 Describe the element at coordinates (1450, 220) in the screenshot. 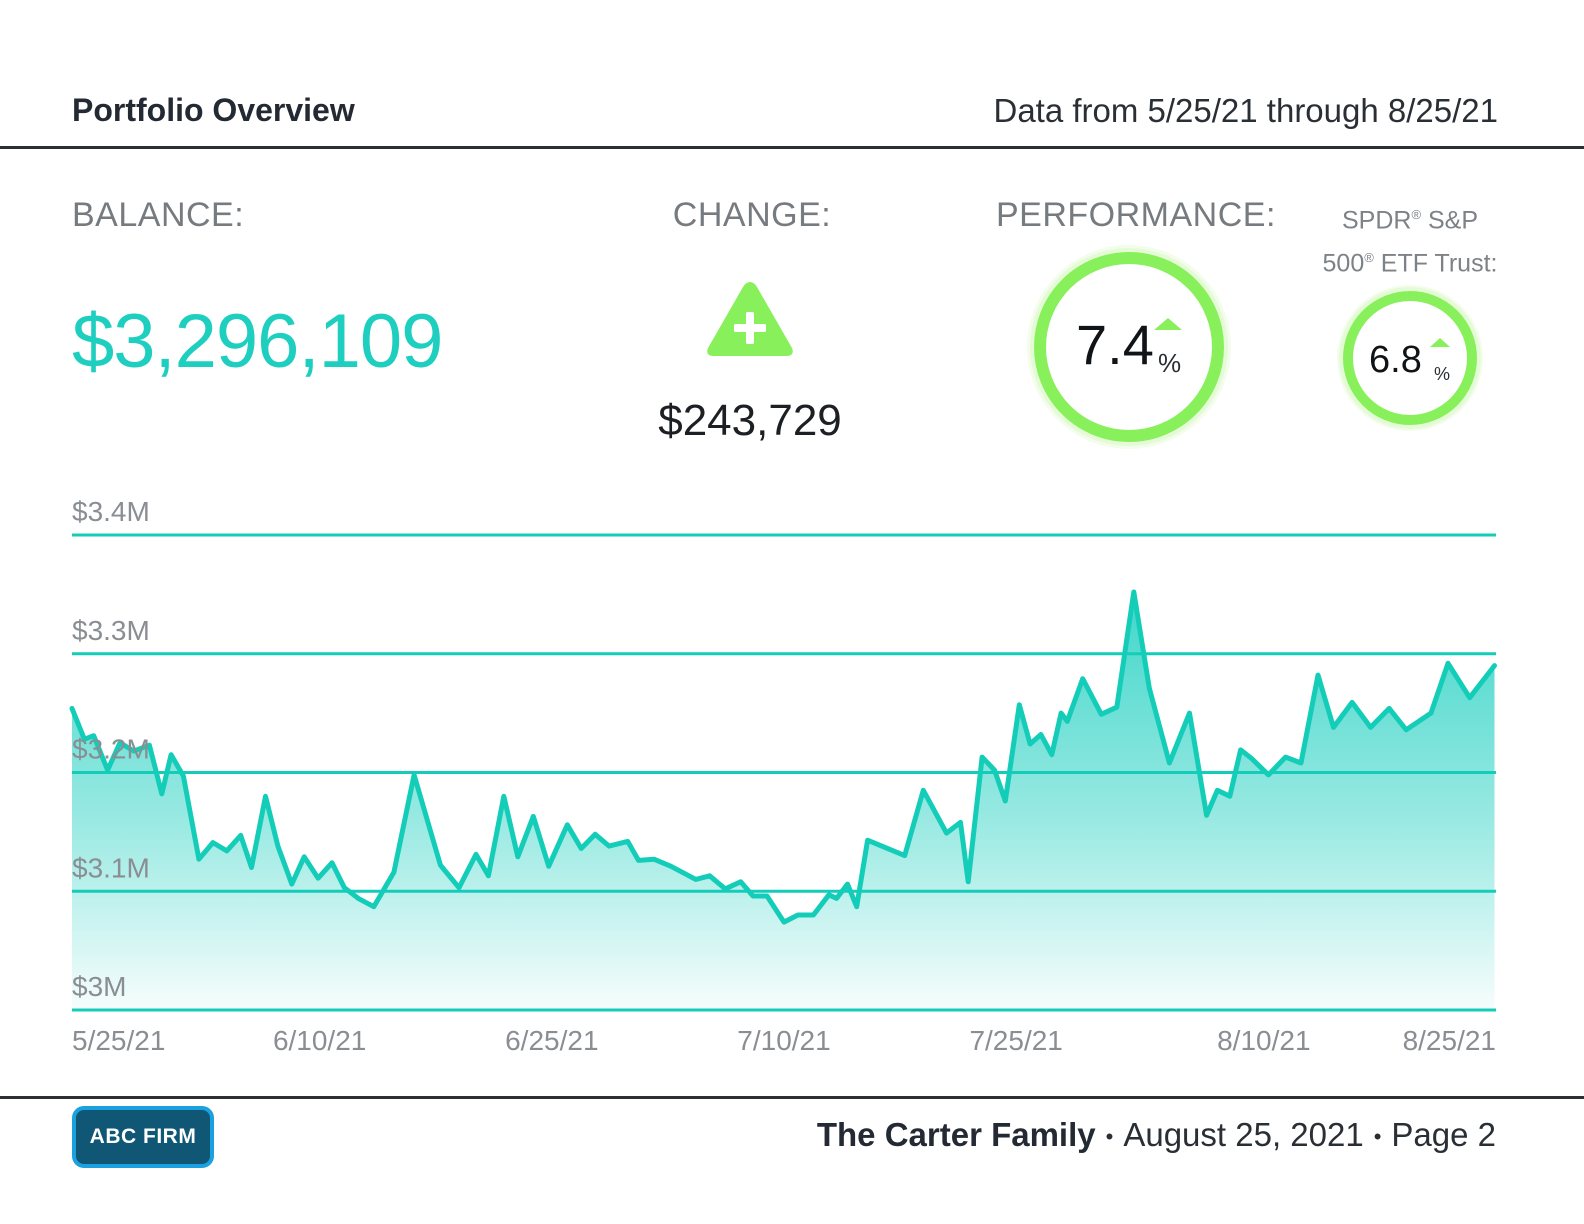

I see `benchmark-label-line1b: S&P` at that location.